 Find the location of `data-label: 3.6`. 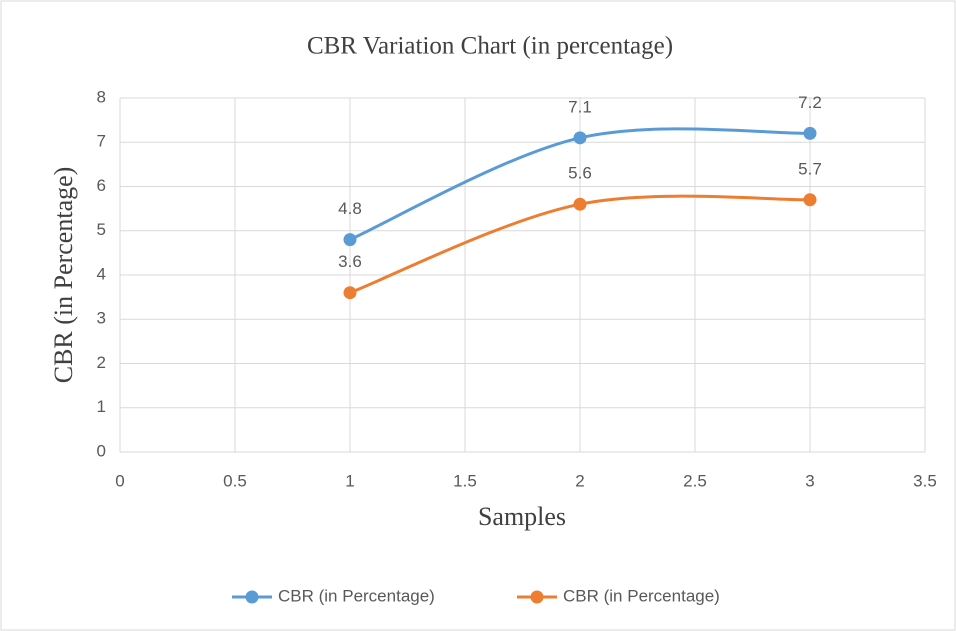

data-label: 3.6 is located at coordinates (350, 261).